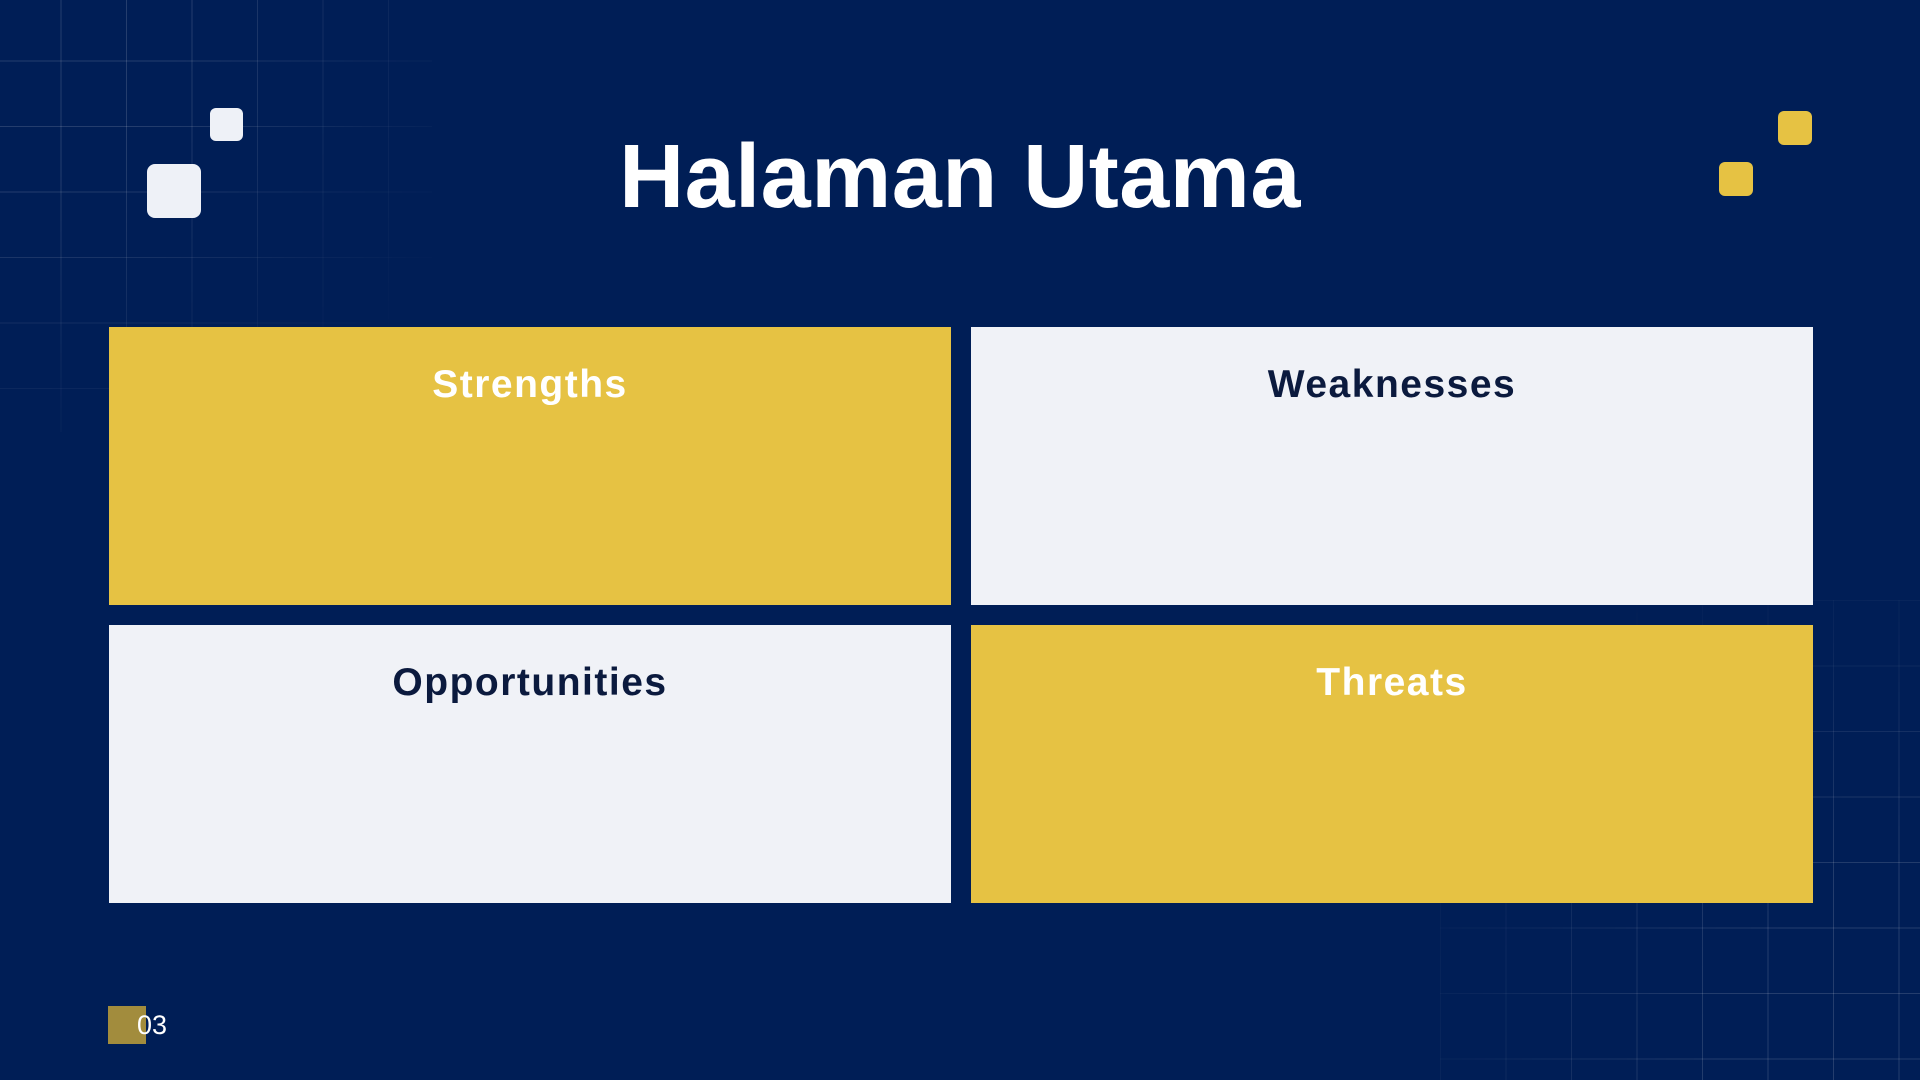 This screenshot has width=1920, height=1080. What do you see at coordinates (960, 177) in the screenshot?
I see `slide-title: Halaman Utama` at bounding box center [960, 177].